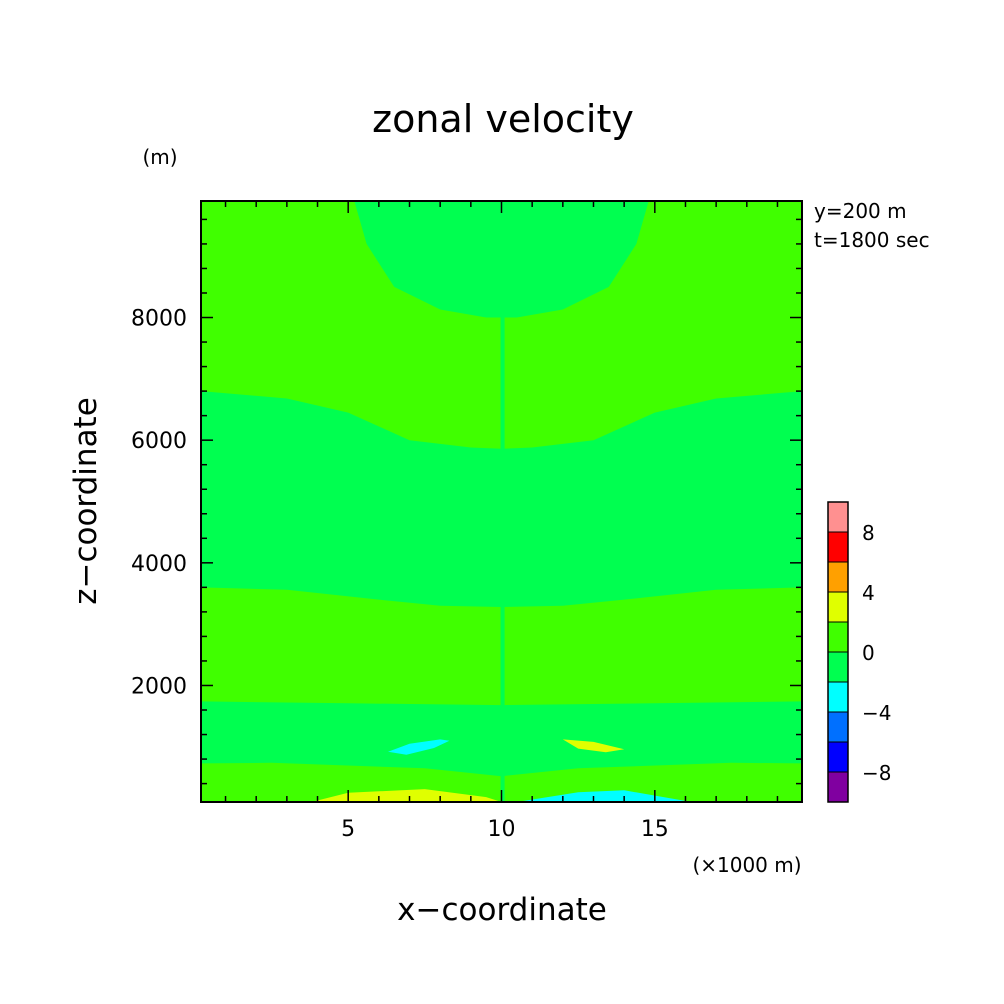 The width and height of the screenshot is (1004, 1004). I want to click on info-t-label: t=1800 sec, so click(872, 240).